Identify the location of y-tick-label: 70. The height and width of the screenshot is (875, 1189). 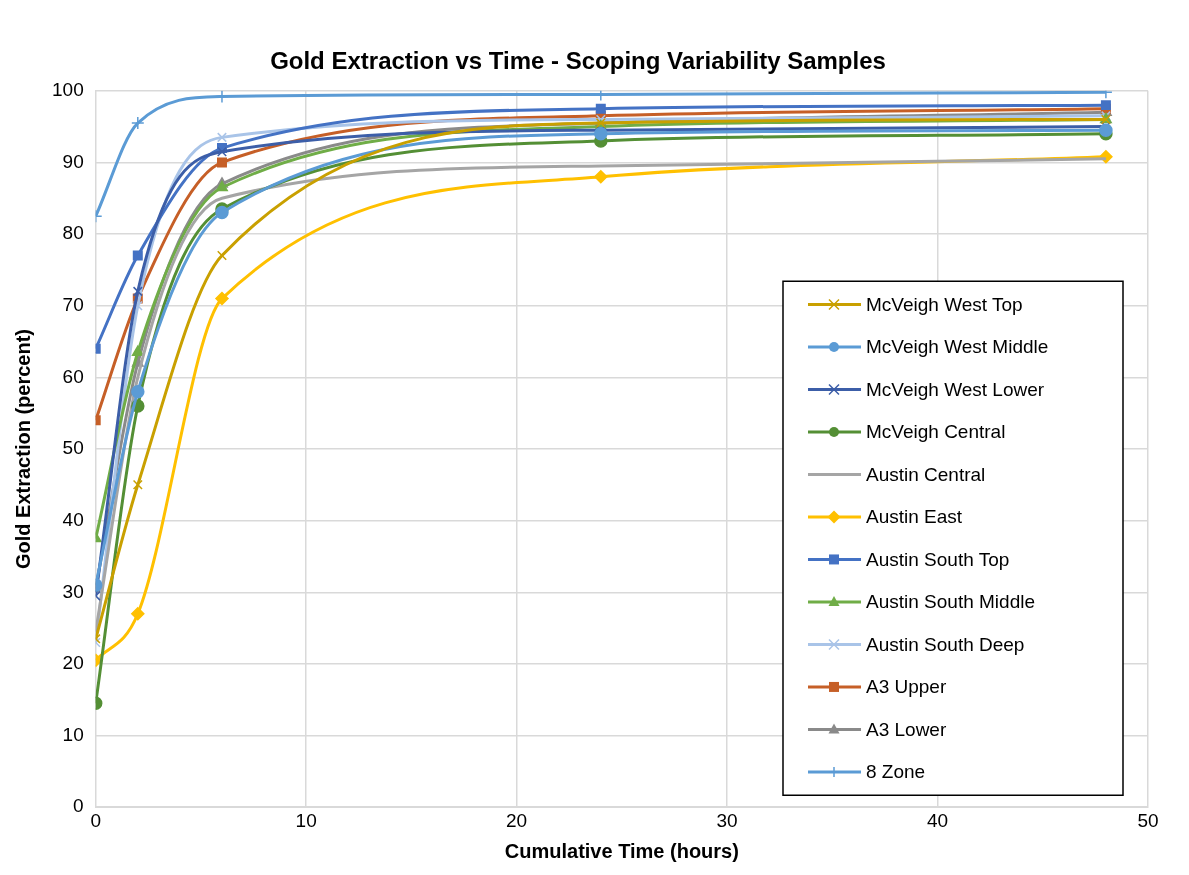
(73, 304).